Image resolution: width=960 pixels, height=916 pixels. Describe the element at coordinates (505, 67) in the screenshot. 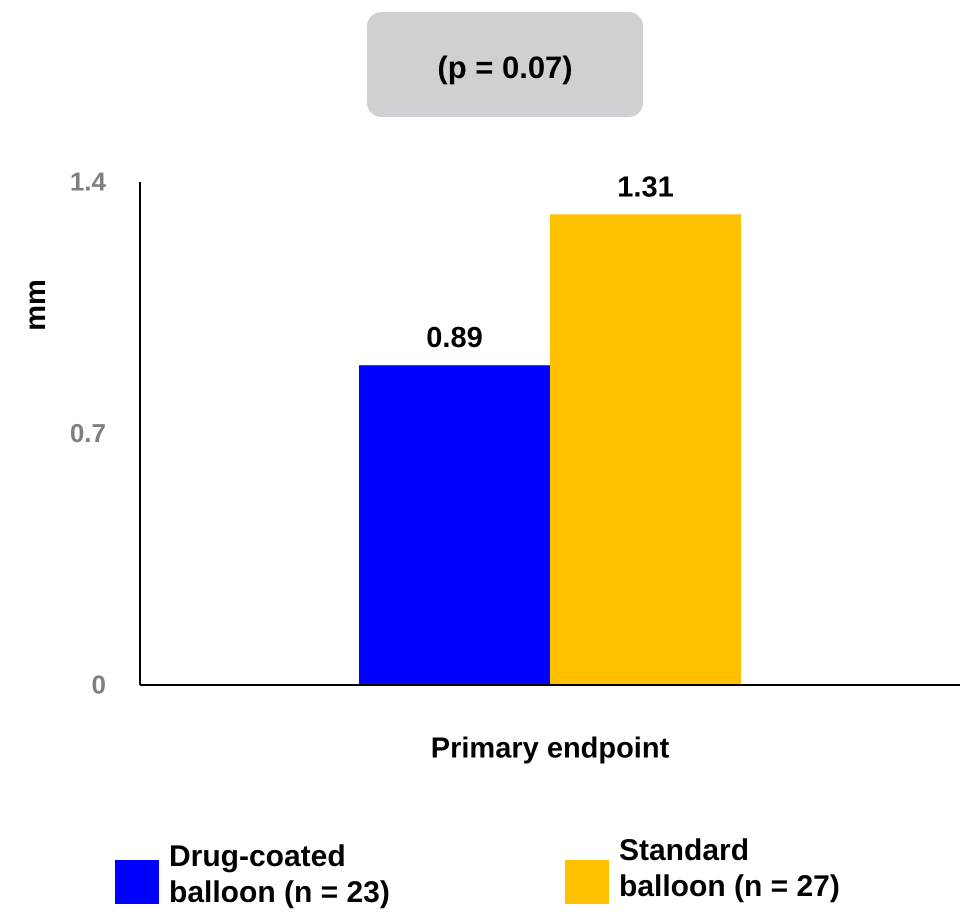

I see `text: (p = 0.07)` at that location.